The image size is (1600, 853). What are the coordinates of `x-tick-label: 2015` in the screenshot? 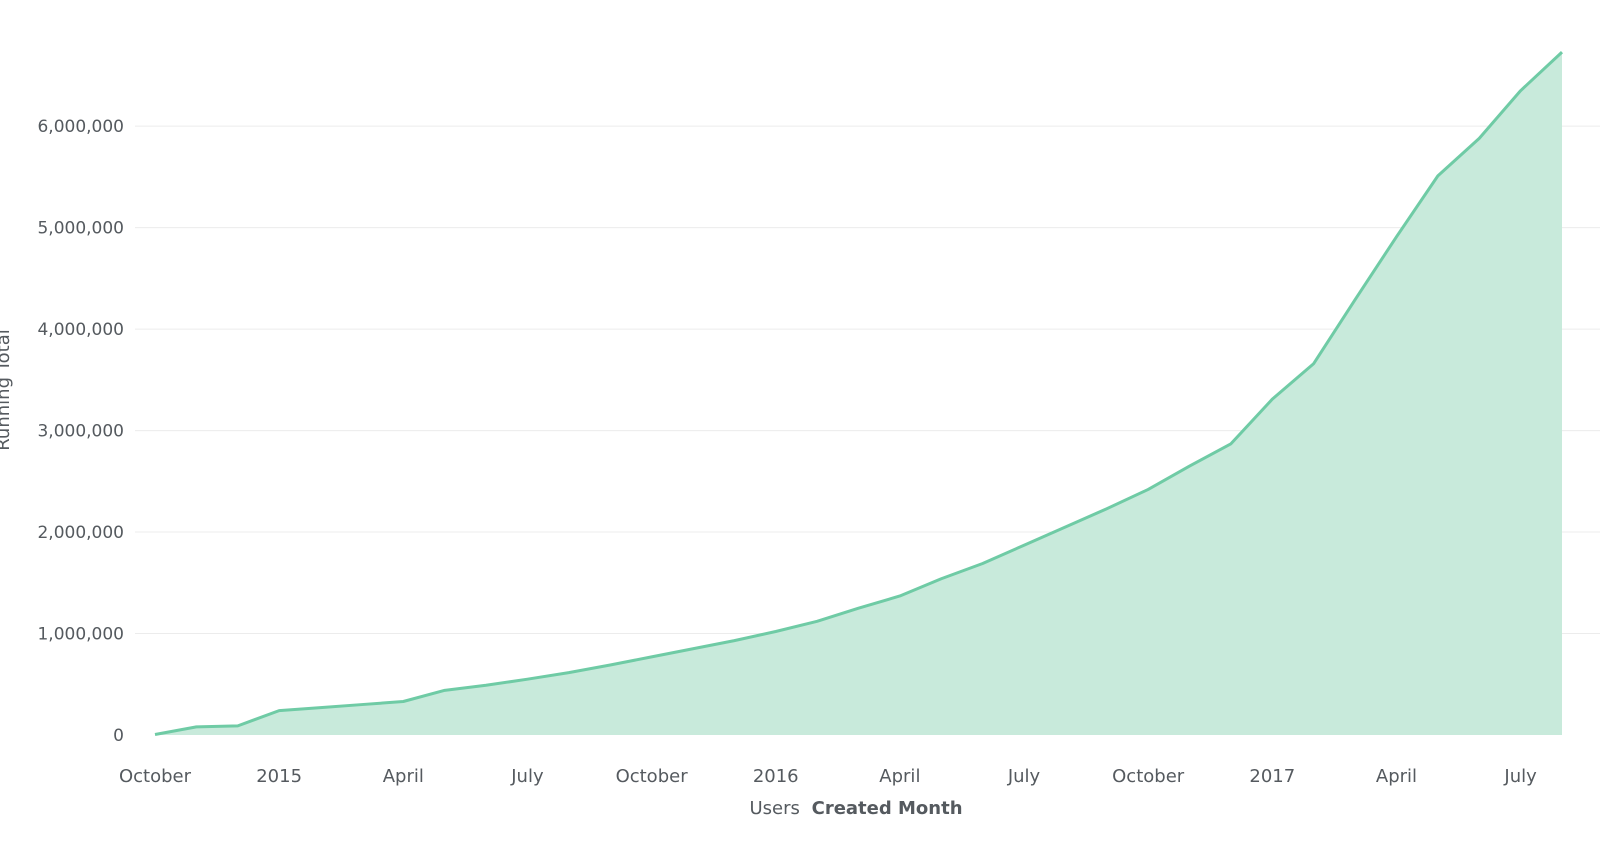 It's located at (279, 776).